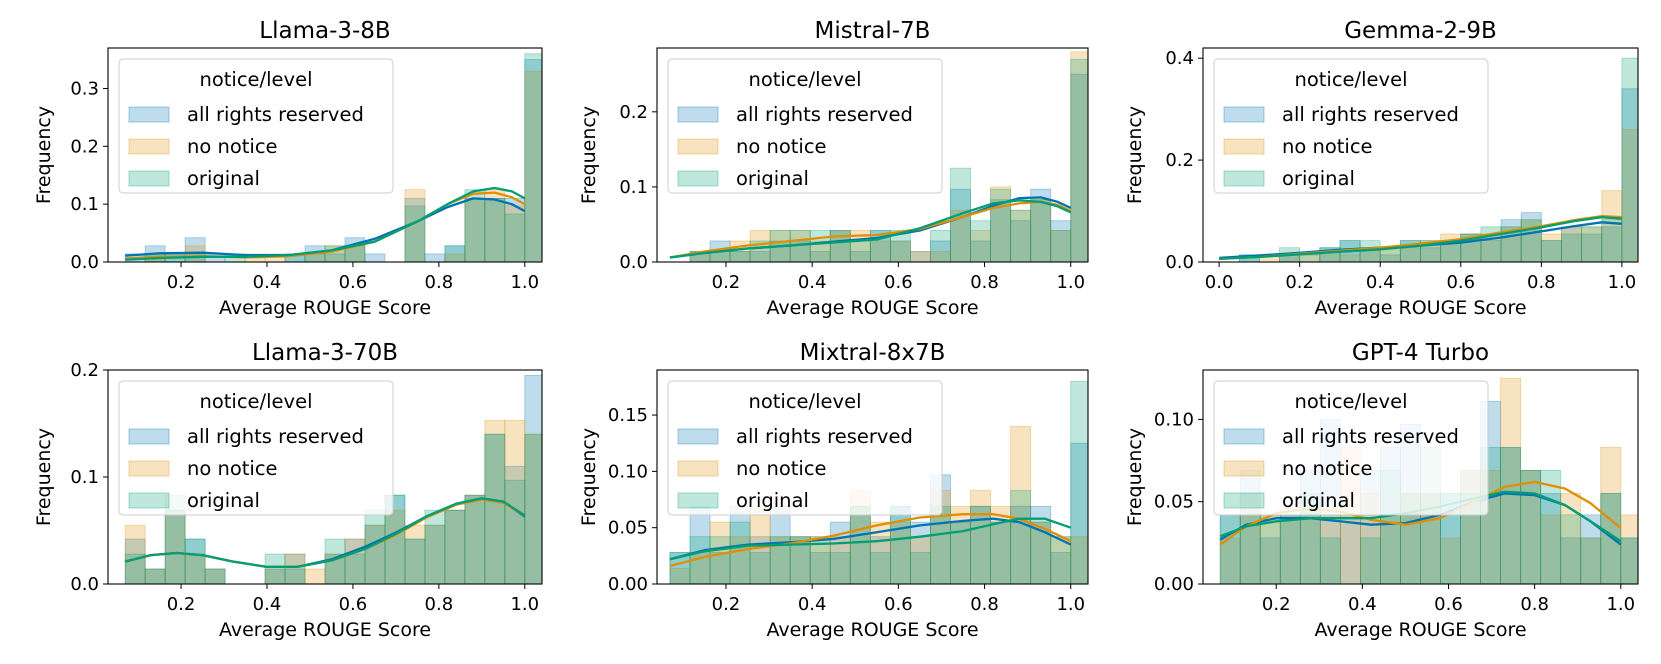 Image resolution: width=1661 pixels, height=664 pixels. Describe the element at coordinates (870, 540) in the screenshot. I see `kde-line-no-notice` at that location.